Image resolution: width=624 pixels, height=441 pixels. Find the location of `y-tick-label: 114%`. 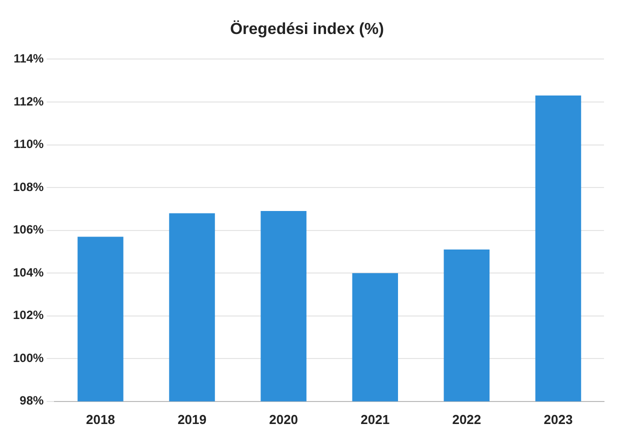

y-tick-label: 114% is located at coordinates (29, 59).